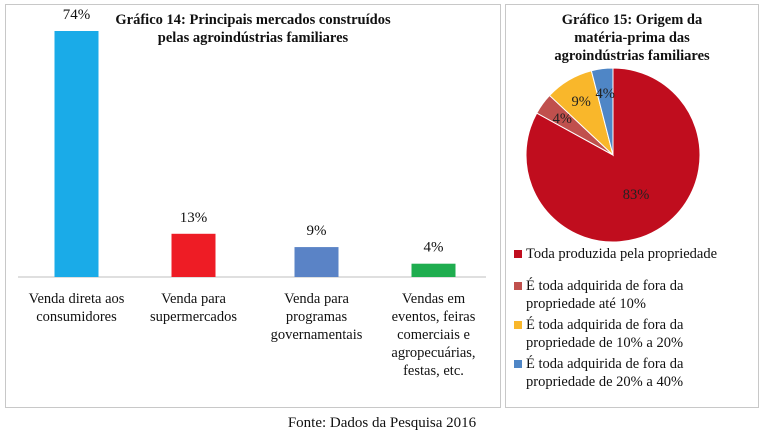 The image size is (764, 442). What do you see at coordinates (77, 15) in the screenshot?
I see `bar-value-label: 74%` at bounding box center [77, 15].